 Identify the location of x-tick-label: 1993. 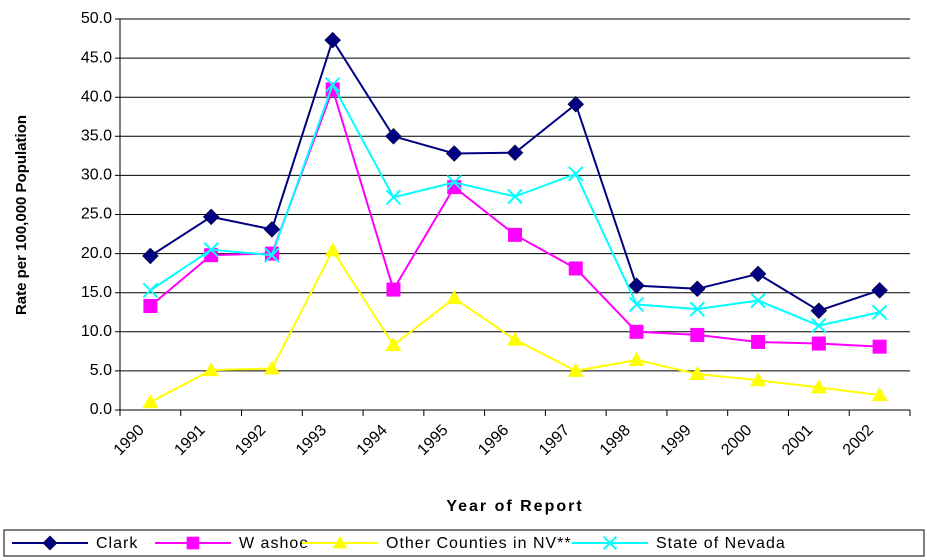
(311, 440).